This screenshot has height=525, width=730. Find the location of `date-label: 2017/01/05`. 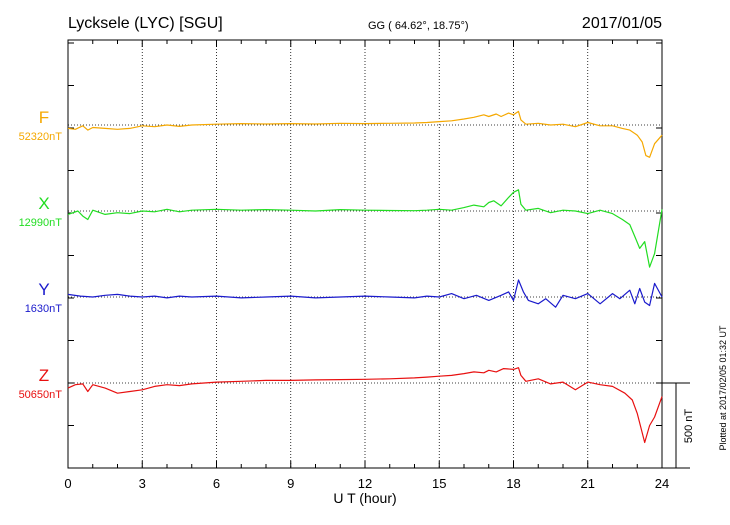

date-label: 2017/01/05 is located at coordinates (622, 23).